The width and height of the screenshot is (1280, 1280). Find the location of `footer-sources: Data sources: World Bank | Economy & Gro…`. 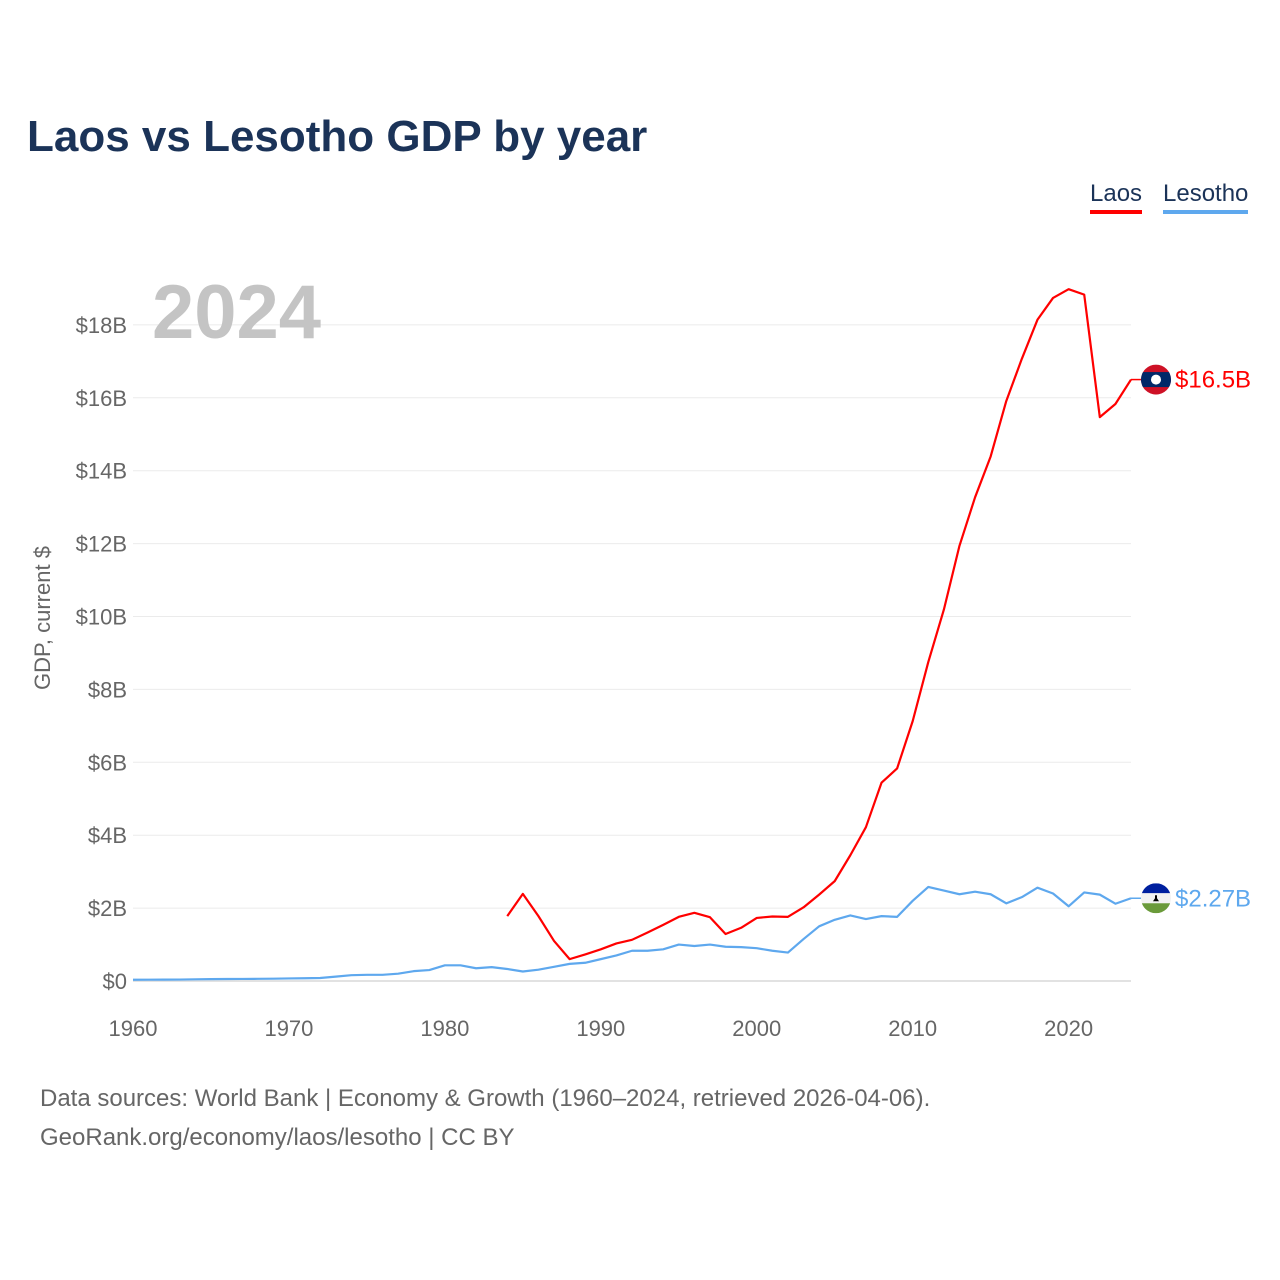

footer-sources: Data sources: World Bank | Economy & Gro… is located at coordinates (485, 1098).